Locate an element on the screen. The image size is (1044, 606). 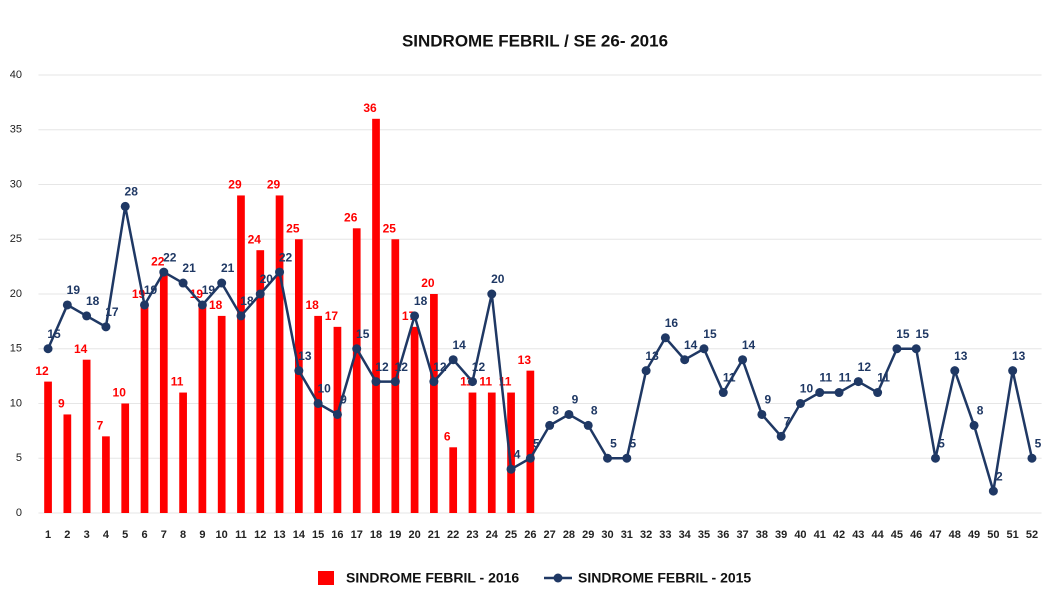
x-tick-label: 4 is located at coordinates (106, 535).